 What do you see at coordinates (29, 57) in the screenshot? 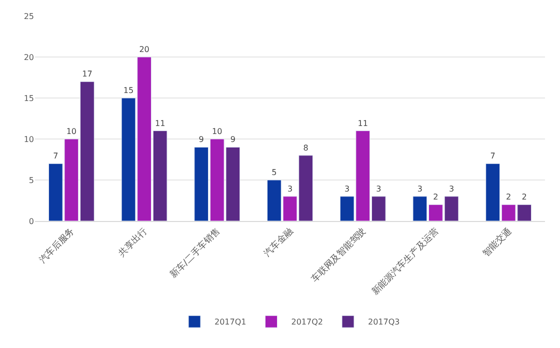
I see `y-tick-label: 20` at bounding box center [29, 57].